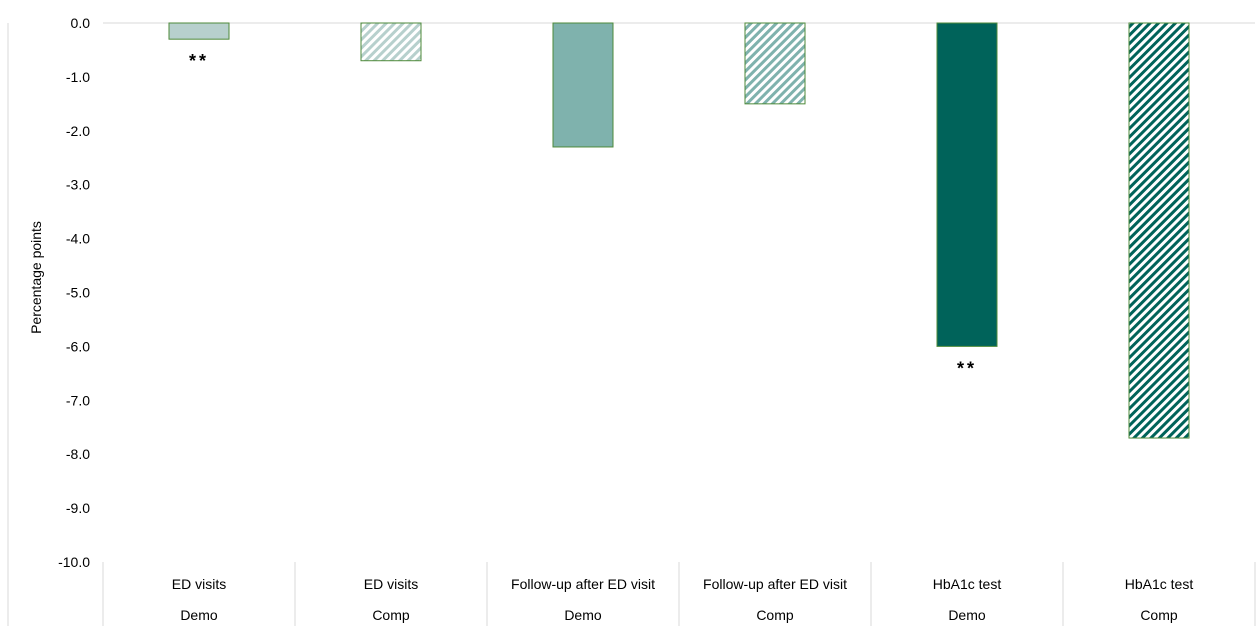 The image size is (1260, 631). What do you see at coordinates (78, 400) in the screenshot?
I see `y-tick-label: -7.0` at bounding box center [78, 400].